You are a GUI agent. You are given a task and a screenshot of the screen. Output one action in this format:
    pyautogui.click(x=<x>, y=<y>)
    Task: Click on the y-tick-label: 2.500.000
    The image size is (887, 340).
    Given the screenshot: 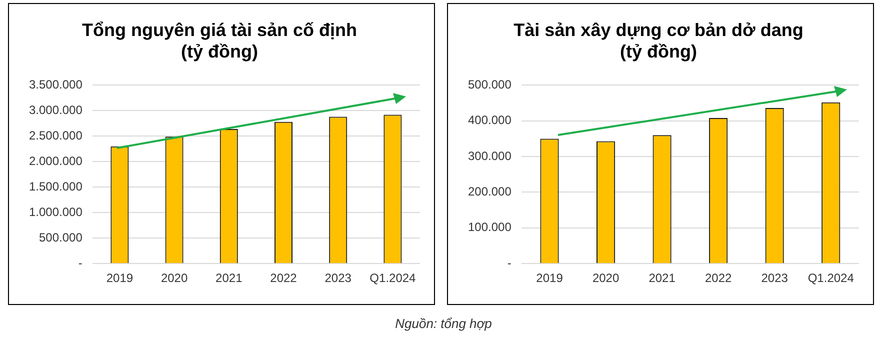 What is the action you would take?
    pyautogui.click(x=55, y=135)
    